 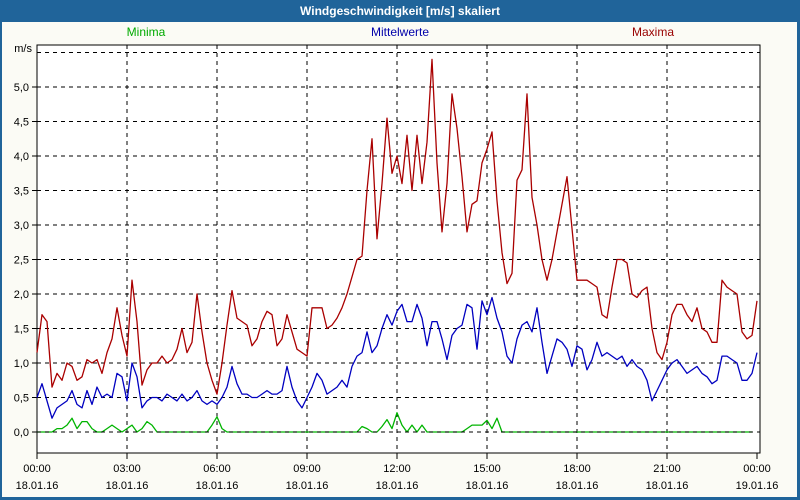 I want to click on x-tick-time-label: 03:00, so click(x=127, y=469).